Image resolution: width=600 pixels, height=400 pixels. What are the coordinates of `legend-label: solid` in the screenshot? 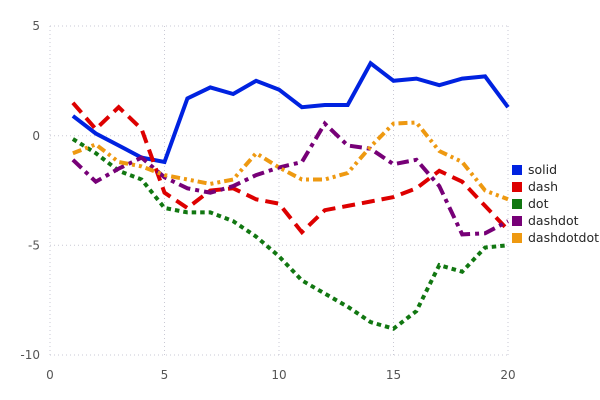 It's located at (543, 169).